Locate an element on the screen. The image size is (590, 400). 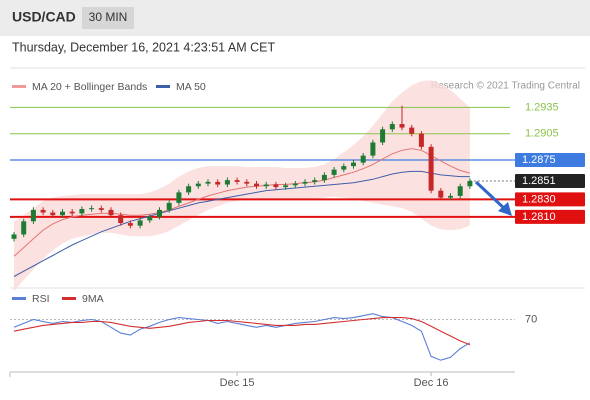
interval: 30 MIN is located at coordinates (108, 17).